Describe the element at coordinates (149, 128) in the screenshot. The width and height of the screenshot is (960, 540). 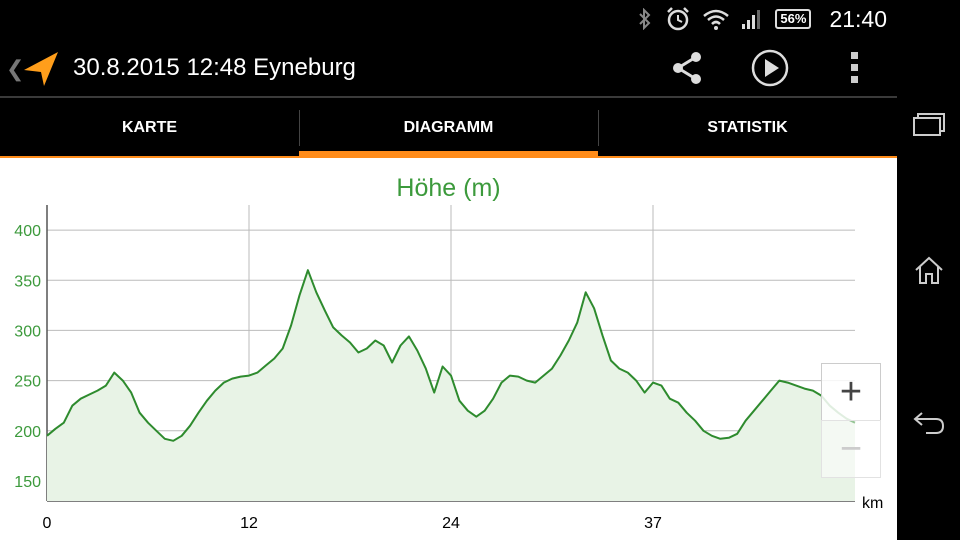
I see `tab-karte: KARTE` at that location.